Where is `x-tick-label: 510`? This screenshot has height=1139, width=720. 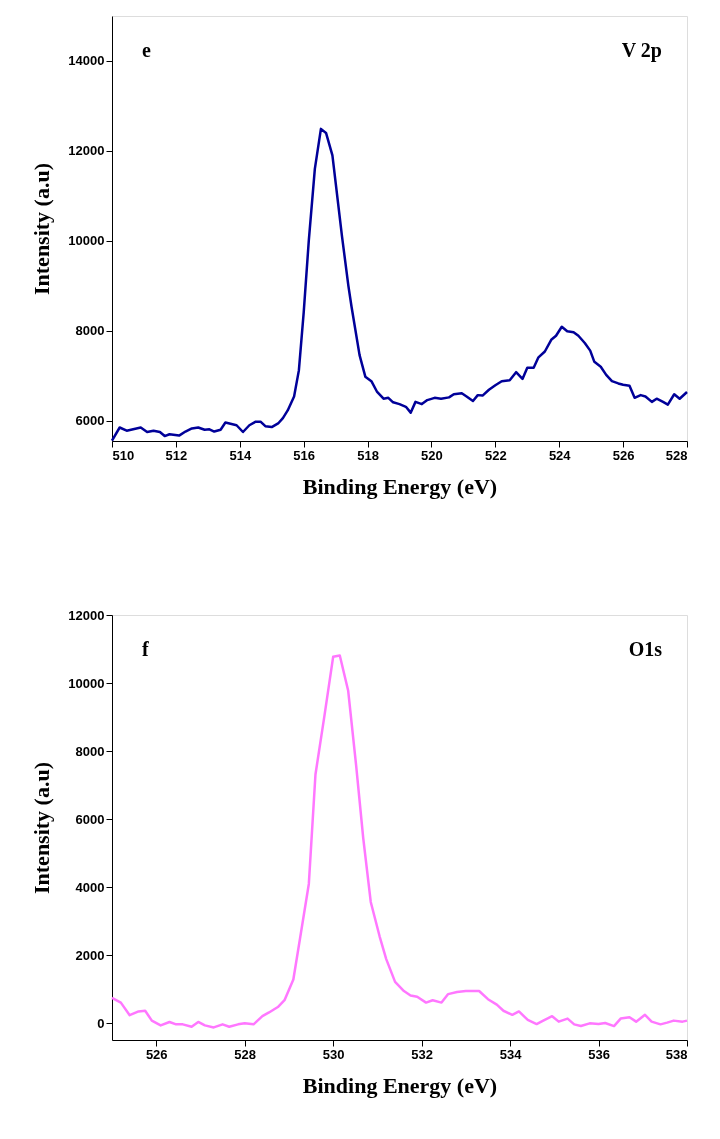 x-tick-label: 510 is located at coordinates (123, 455).